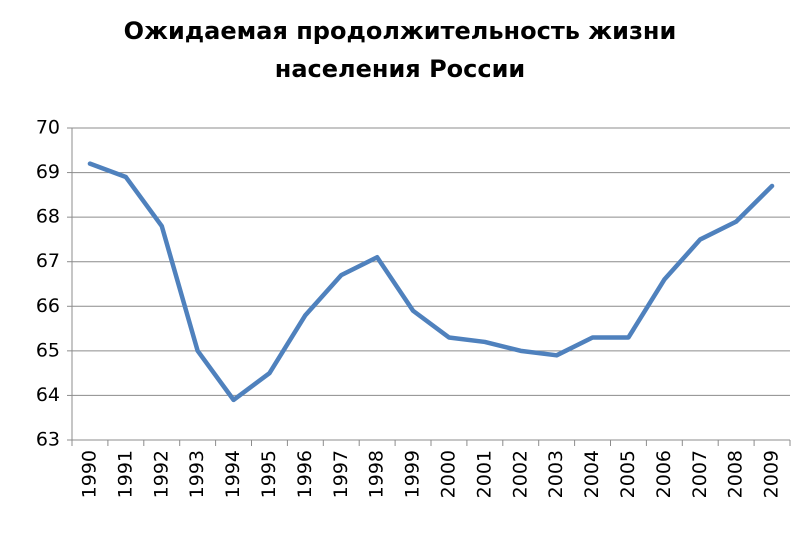 This screenshot has width=800, height=538. I want to click on x-tick-label: 2004, so click(592, 474).